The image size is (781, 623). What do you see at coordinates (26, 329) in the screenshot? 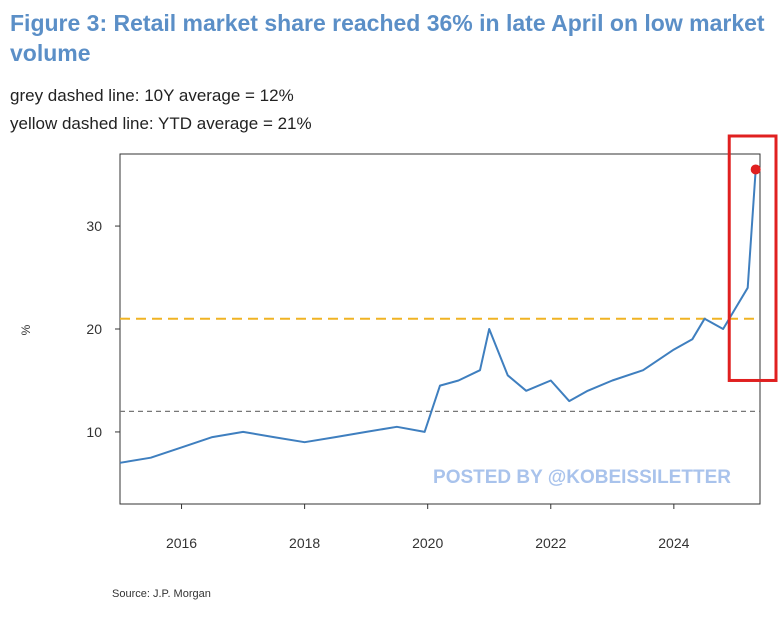
I see `y-axis-label: %` at bounding box center [26, 329].